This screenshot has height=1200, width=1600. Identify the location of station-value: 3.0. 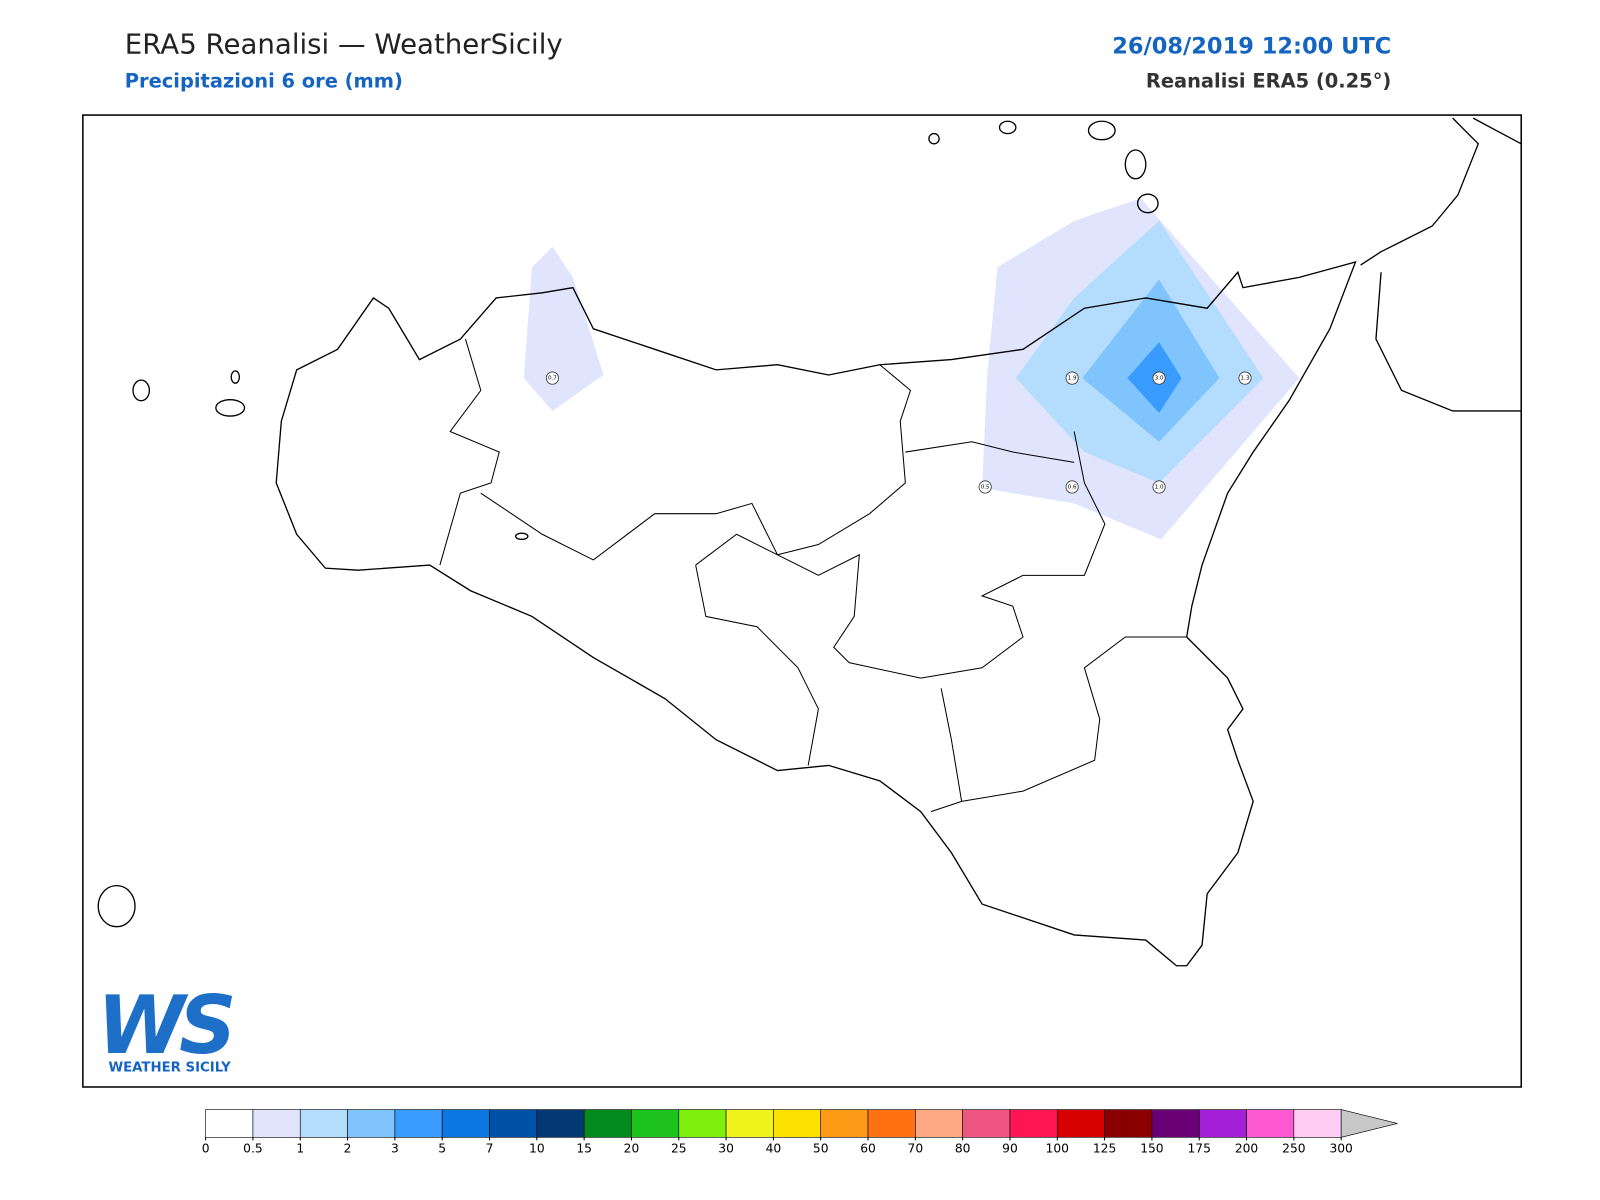
(1159, 379).